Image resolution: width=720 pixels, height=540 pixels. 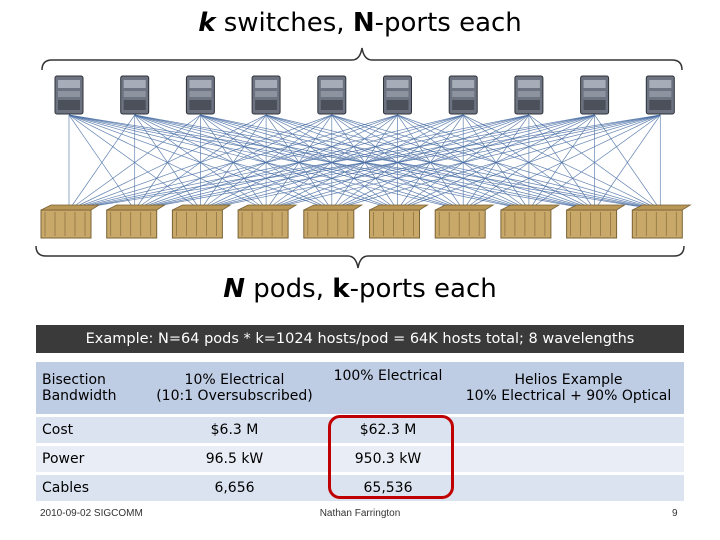 What do you see at coordinates (91, 488) in the screenshot?
I see `row-label: Cables` at bounding box center [91, 488].